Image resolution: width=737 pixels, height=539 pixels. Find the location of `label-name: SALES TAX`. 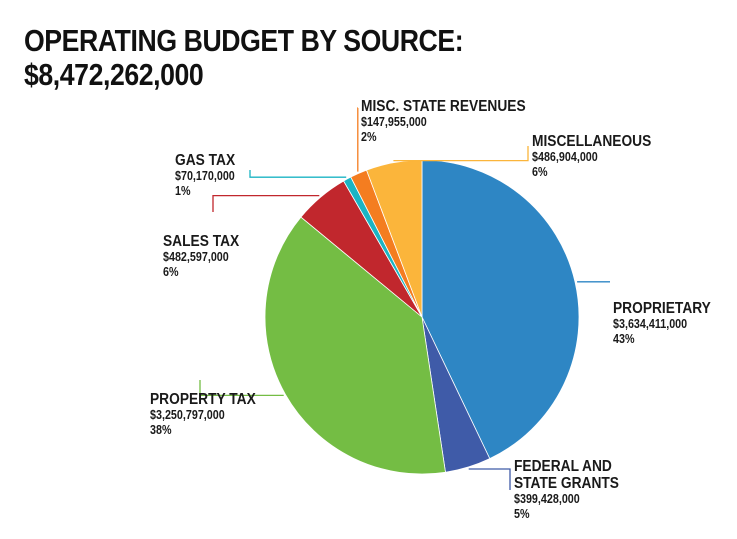

label-name: SALES TAX is located at coordinates (201, 241).